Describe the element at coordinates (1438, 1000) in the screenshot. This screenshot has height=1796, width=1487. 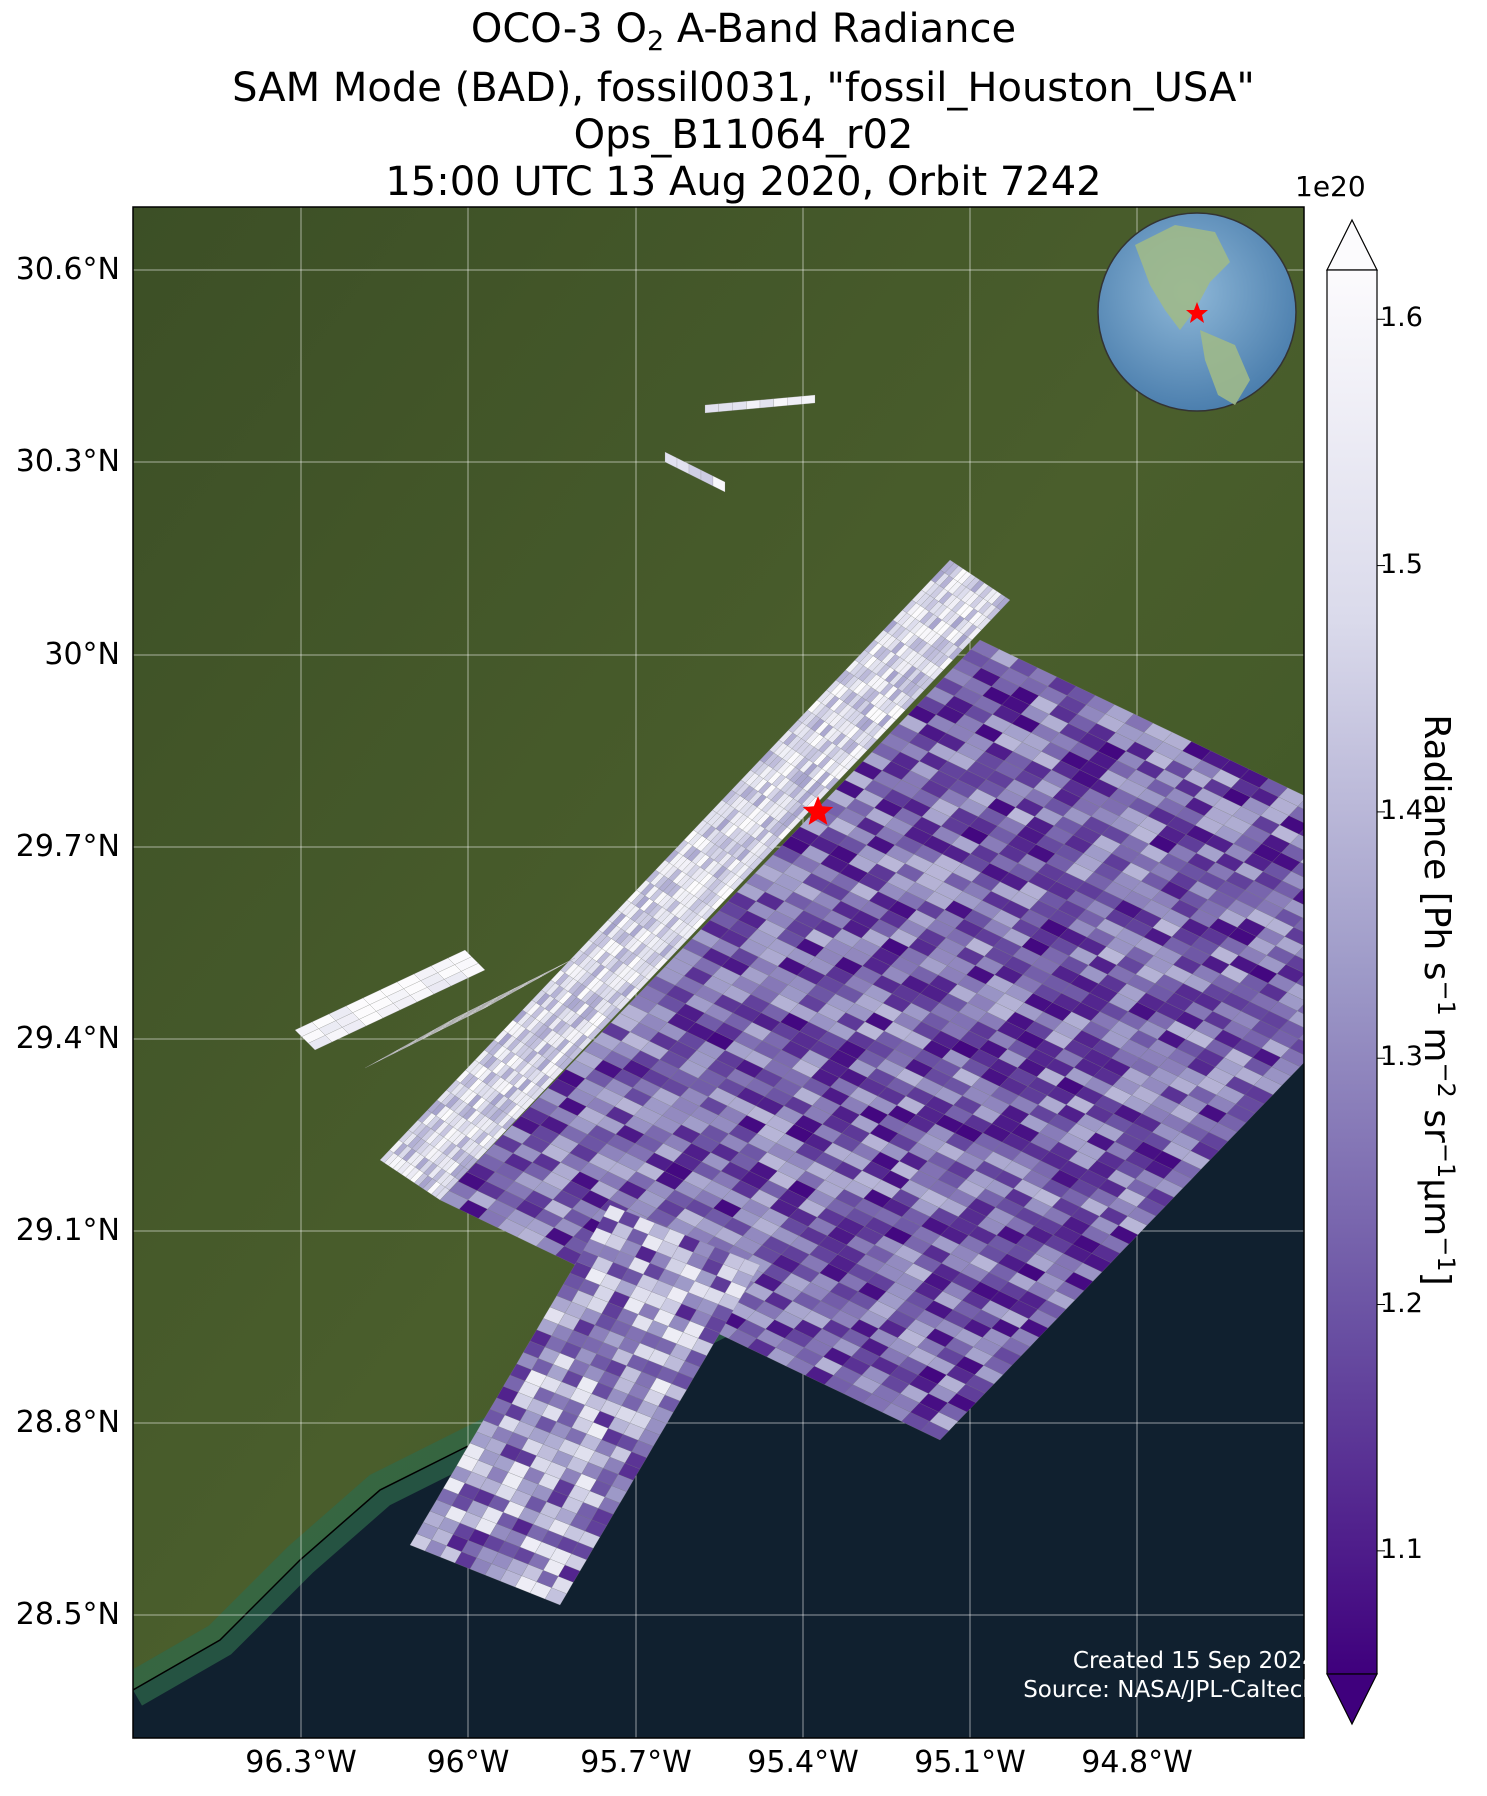
I see `colorbar-label: Radiance [Ph s−1 m−2 sr−1μm−1]` at that location.